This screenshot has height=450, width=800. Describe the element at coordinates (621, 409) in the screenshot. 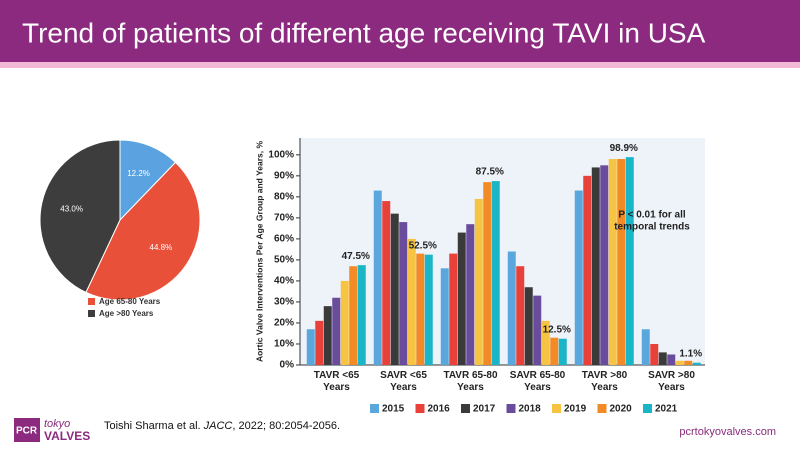

I see `legend-label: 2020` at that location.